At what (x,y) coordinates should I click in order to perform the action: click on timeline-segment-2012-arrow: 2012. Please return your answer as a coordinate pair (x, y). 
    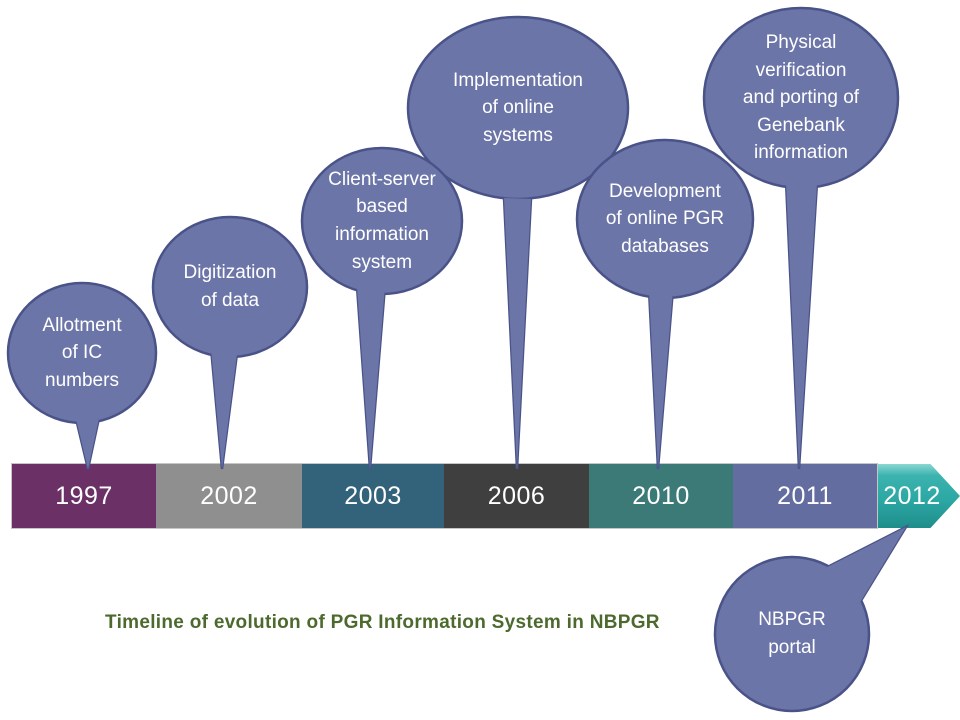
    Looking at the image, I should click on (919, 496).